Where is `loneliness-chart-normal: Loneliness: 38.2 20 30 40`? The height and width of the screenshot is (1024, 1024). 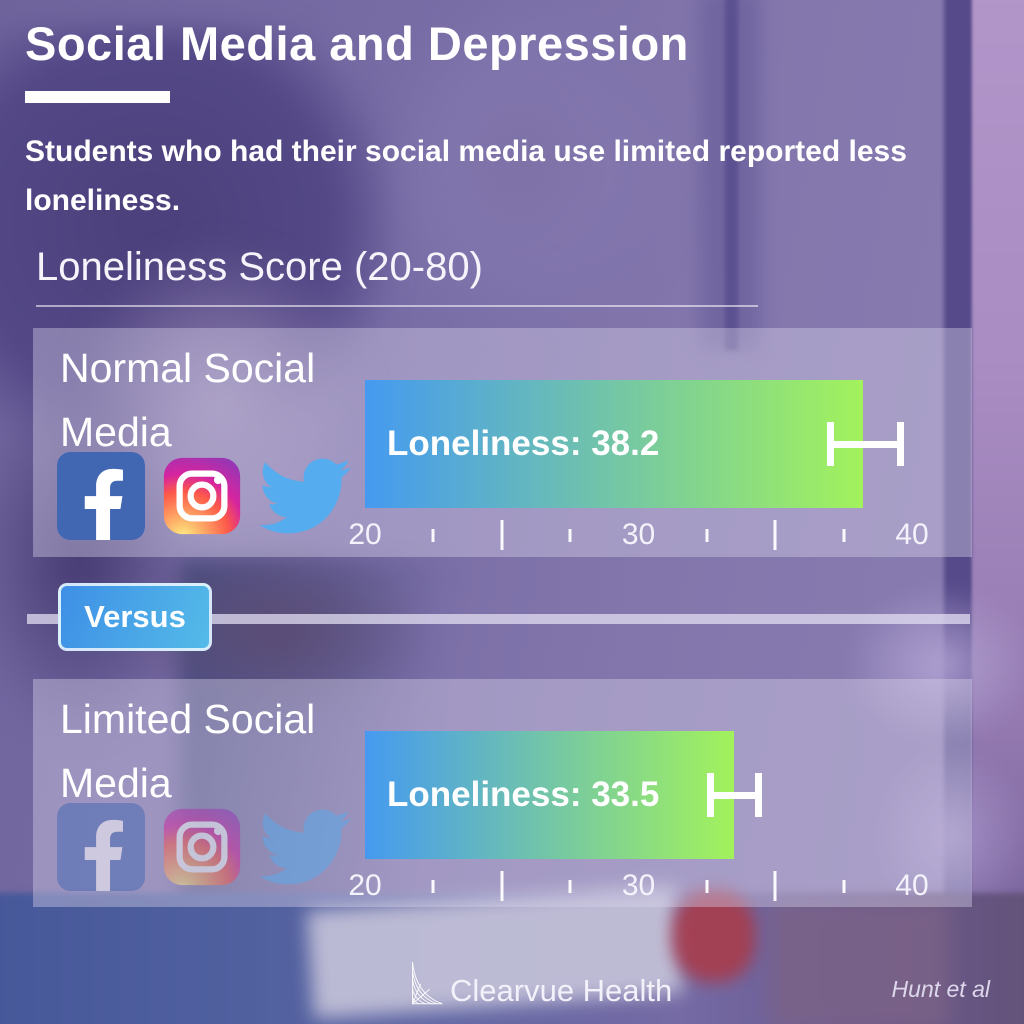
loneliness-chart-normal: Loneliness: 38.2 20 30 40 is located at coordinates (638, 465).